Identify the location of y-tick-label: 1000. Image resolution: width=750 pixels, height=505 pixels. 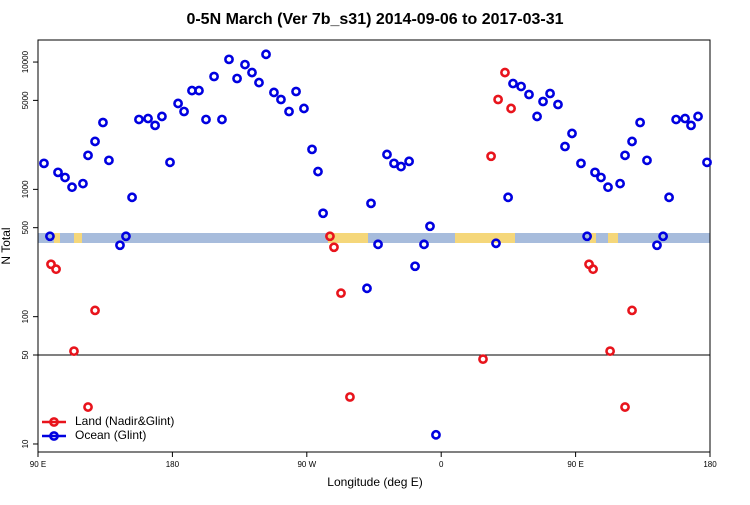
(25, 189).